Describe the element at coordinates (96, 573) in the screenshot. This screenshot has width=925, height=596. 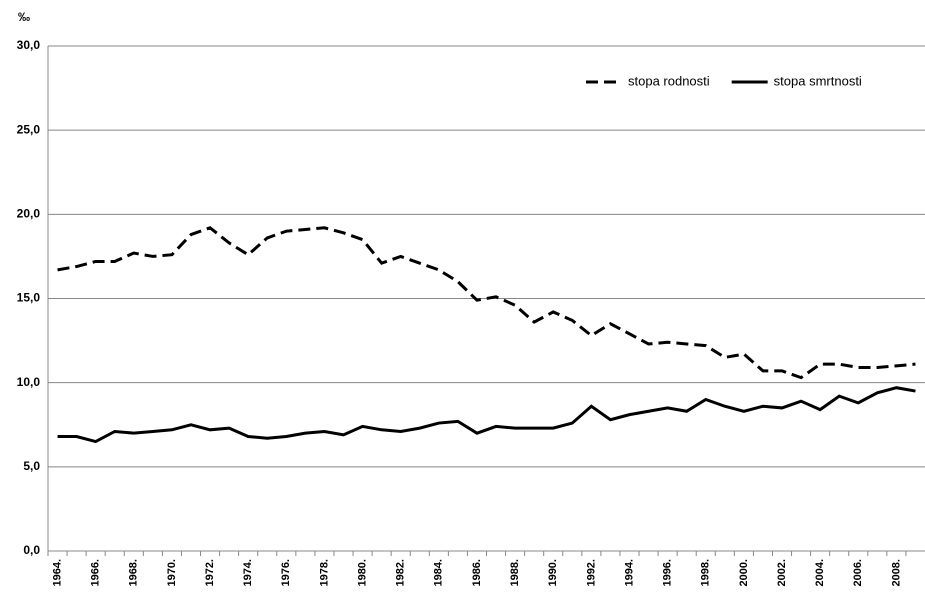
I see `x-tick-label: 1966.` at that location.